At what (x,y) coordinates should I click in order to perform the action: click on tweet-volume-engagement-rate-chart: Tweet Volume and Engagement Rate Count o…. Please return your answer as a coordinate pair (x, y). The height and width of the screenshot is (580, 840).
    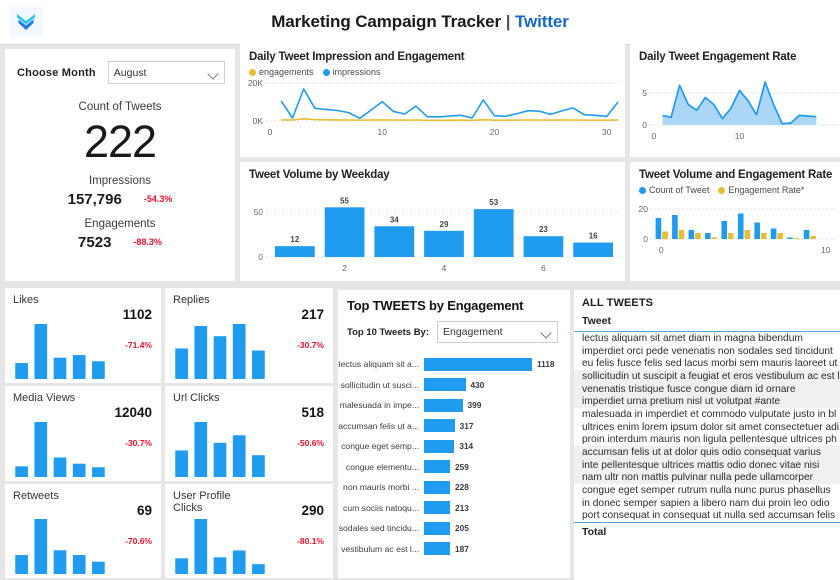
    Looking at the image, I should click on (735, 221).